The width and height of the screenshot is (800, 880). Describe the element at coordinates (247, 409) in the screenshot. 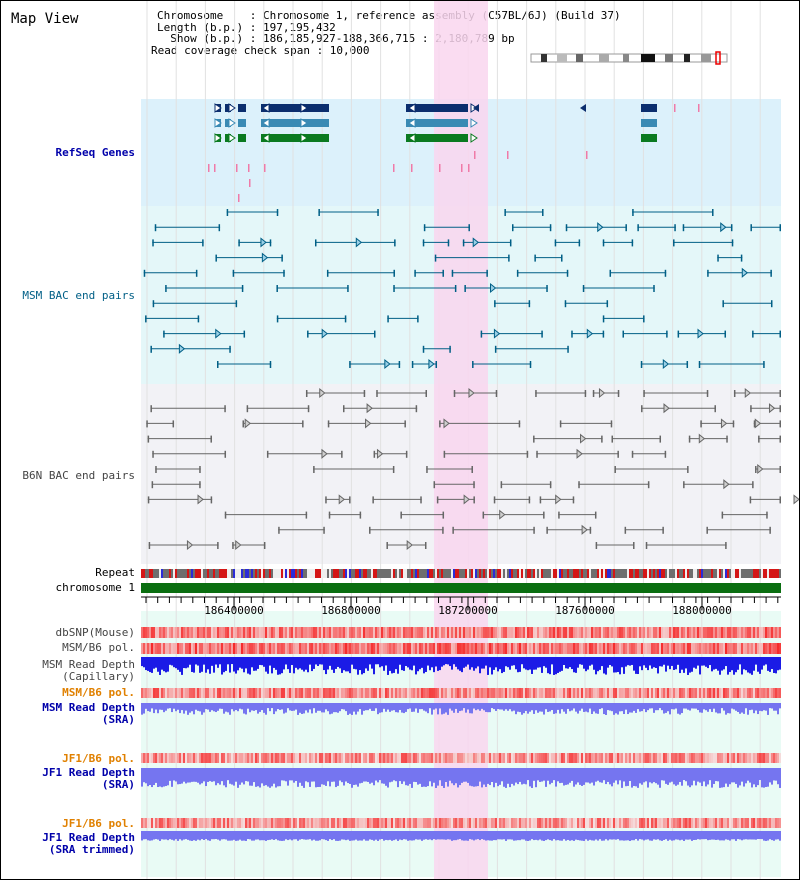

I see `b6n-bac-end` at that location.